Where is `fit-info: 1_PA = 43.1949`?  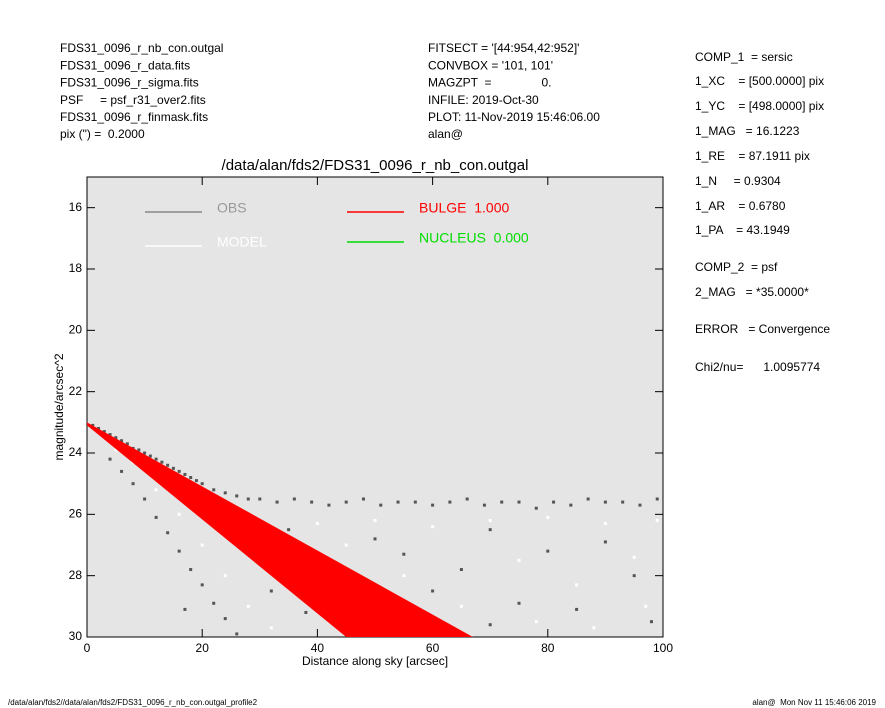
fit-info: 1_PA = 43.1949 is located at coordinates (742, 230).